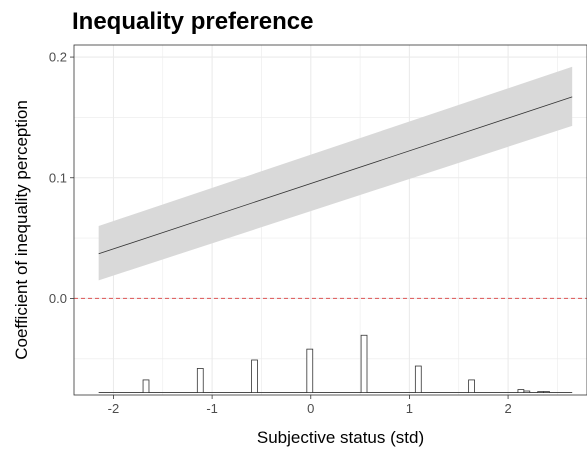 The width and height of the screenshot is (587, 450). Describe the element at coordinates (58, 298) in the screenshot. I see `y-tick-label: 0.0` at that location.